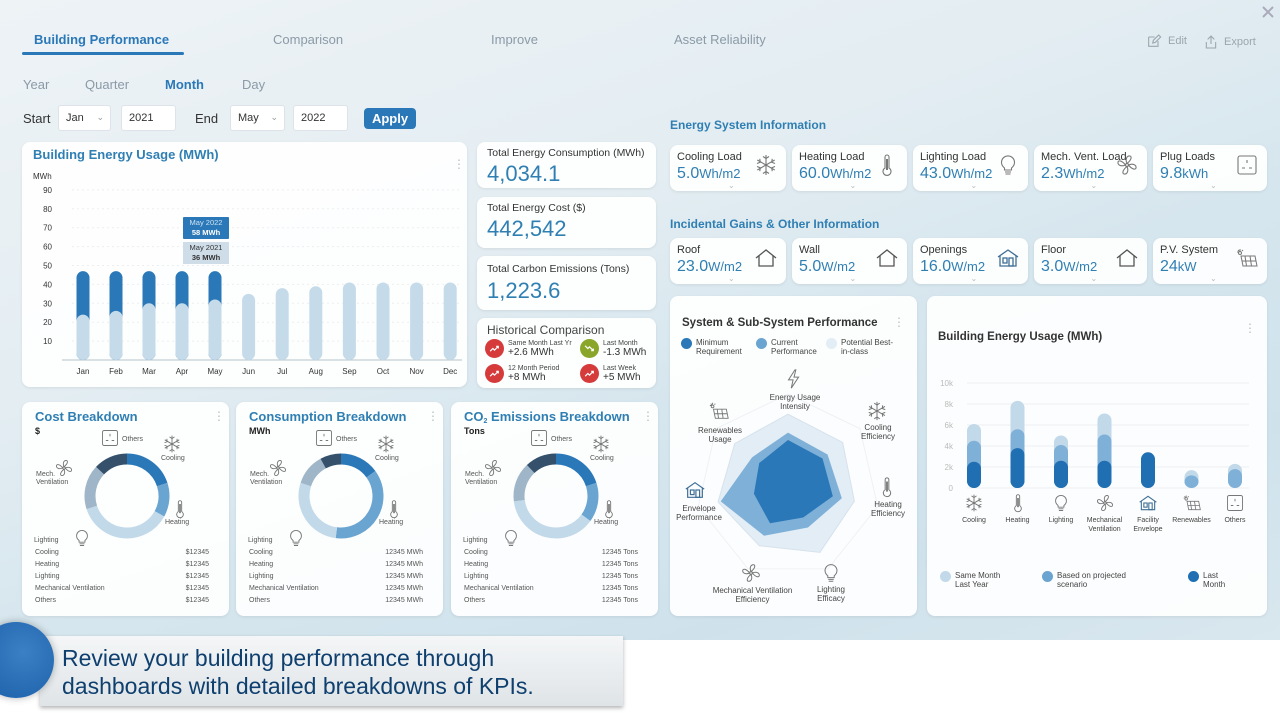 The width and height of the screenshot is (1280, 720). Describe the element at coordinates (970, 168) in the screenshot. I see `info-card: Lighting Load 43.0Wh/m2 ⌄` at that location.